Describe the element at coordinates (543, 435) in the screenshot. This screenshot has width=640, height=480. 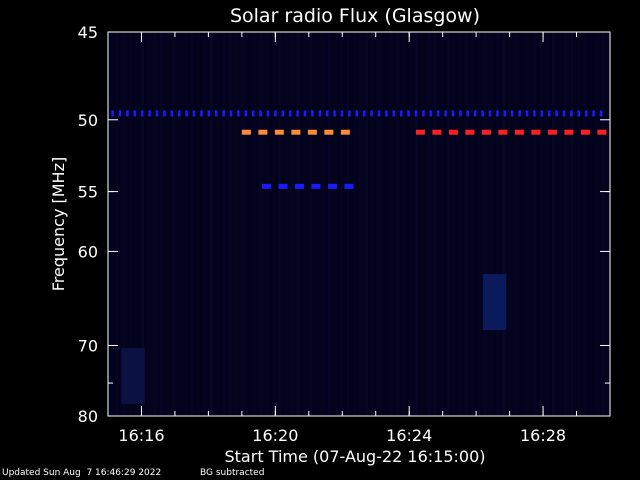
I see `x-tick-label: 16:28` at that location.